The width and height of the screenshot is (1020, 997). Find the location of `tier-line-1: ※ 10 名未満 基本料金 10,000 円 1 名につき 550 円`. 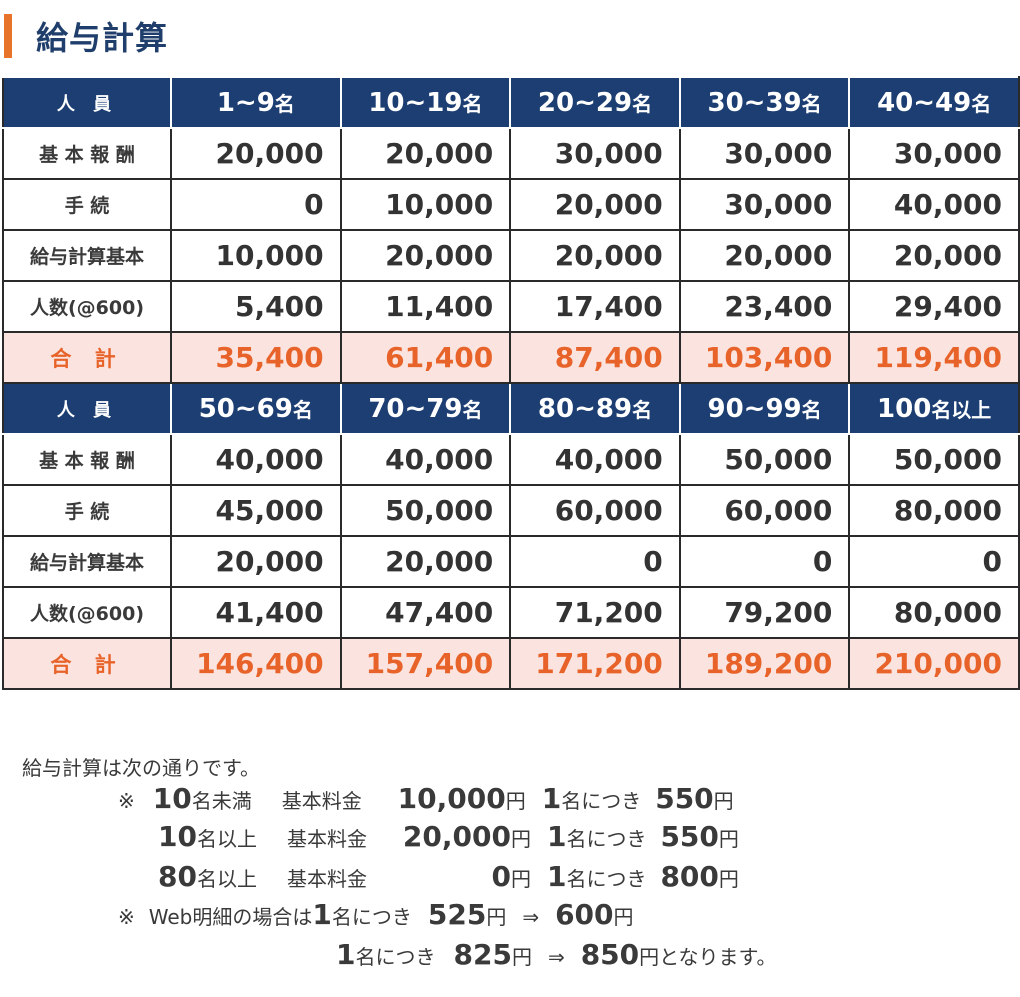

tier-line-1: ※ 10 名未満 基本料金 10,000 円 1 名につき 550 円 is located at coordinates (426, 798).